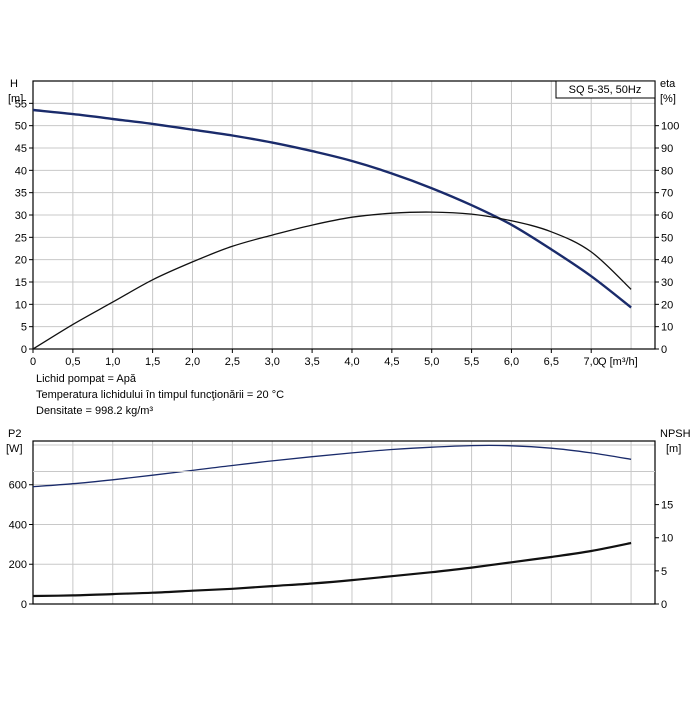  I want to click on chart-title: SQ 5-35, 50Hz, so click(605, 90).